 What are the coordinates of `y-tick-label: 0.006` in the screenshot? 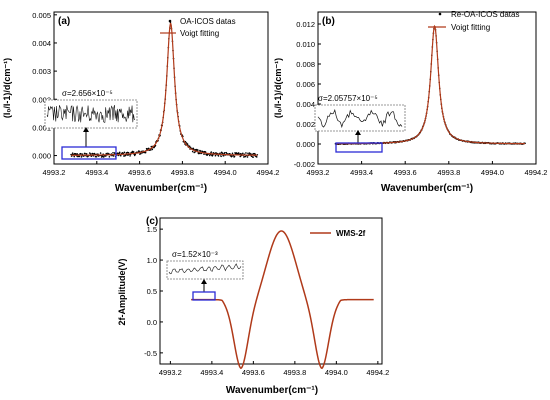 It's located at (305, 84).